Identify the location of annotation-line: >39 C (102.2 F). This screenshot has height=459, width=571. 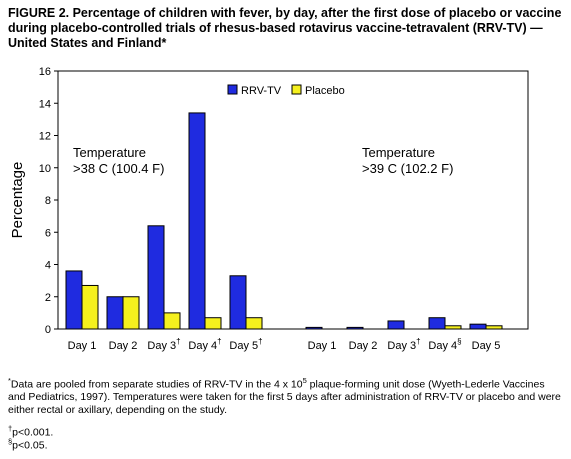
(407, 168).